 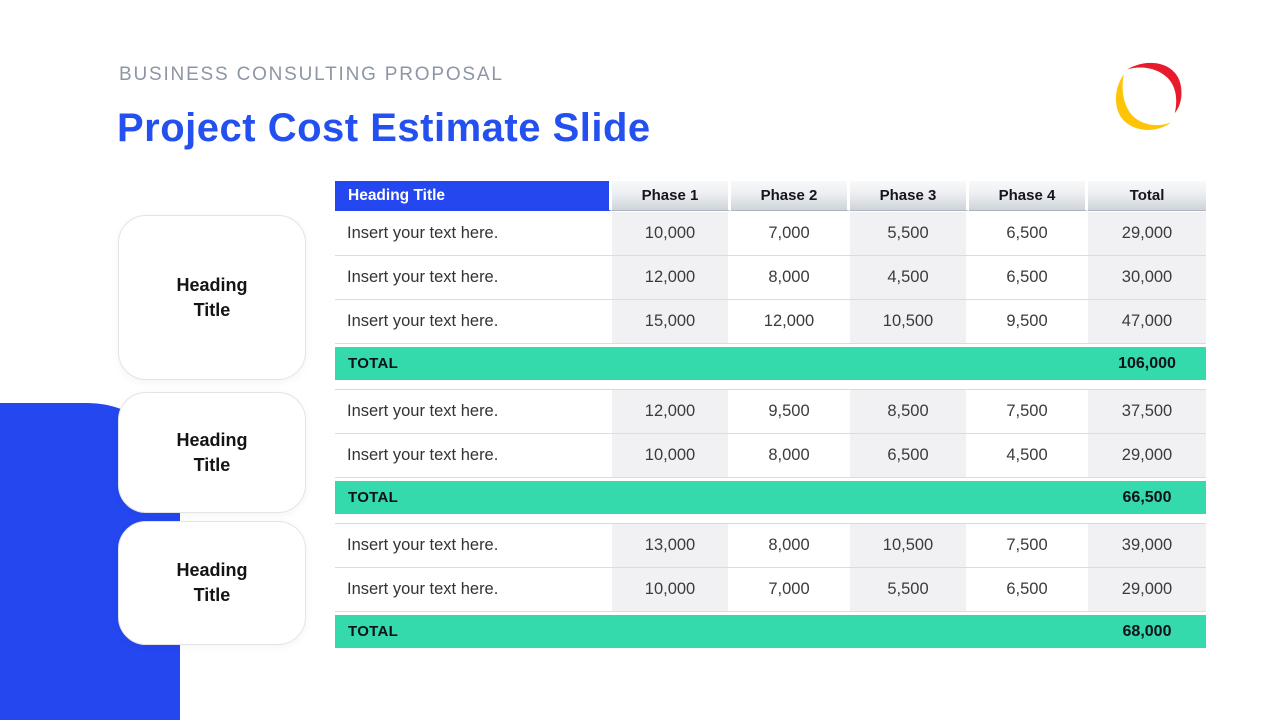 I want to click on header-cell-heading-title: Heading Title, so click(x=473, y=196).